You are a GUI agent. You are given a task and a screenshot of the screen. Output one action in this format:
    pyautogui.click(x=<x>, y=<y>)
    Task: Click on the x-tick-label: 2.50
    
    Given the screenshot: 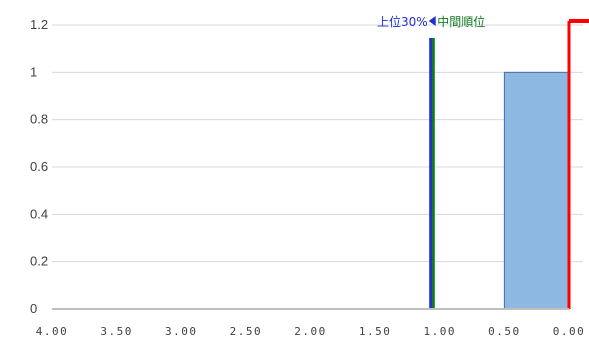 What is the action you would take?
    pyautogui.click(x=246, y=331)
    